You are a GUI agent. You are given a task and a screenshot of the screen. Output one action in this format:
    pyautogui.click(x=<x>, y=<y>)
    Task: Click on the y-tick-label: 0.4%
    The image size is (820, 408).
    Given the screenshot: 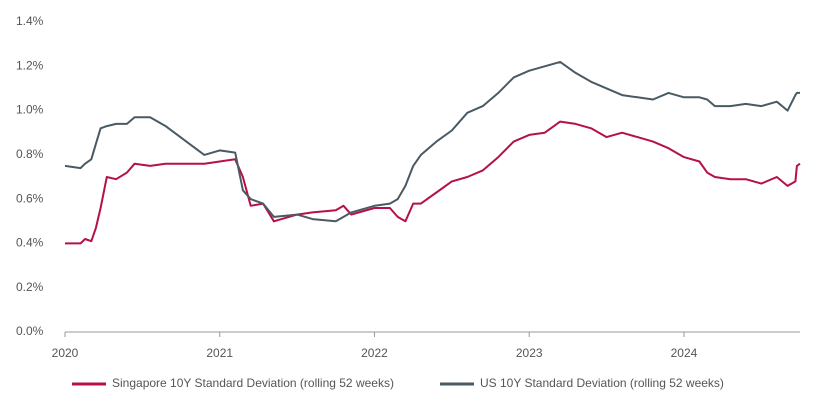 What is the action you would take?
    pyautogui.click(x=30, y=243)
    